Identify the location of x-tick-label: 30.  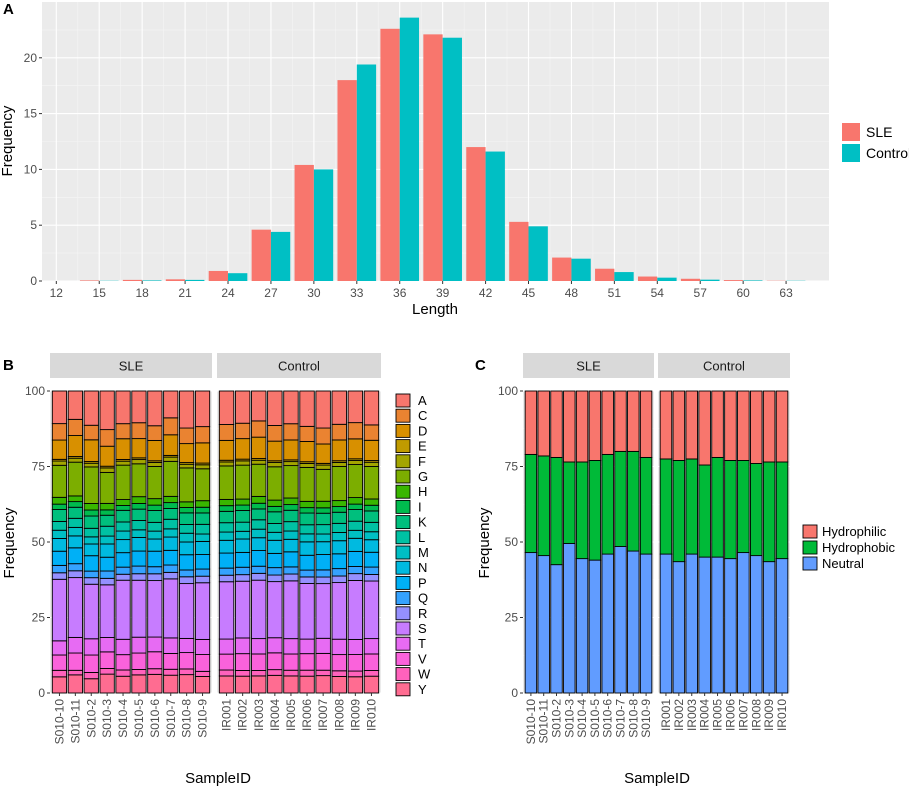
(314, 293).